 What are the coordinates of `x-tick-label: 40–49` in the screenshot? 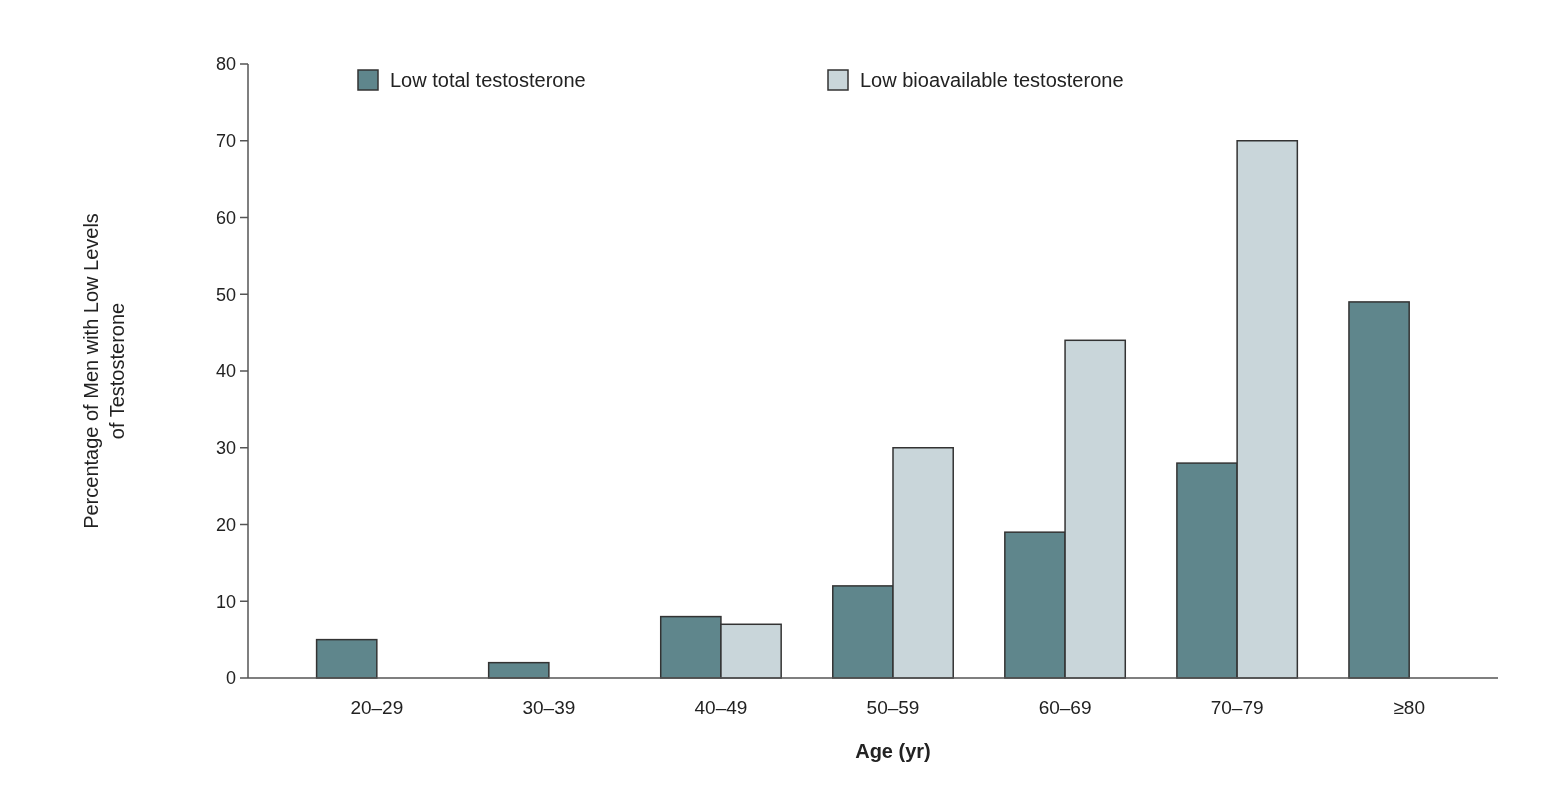 It's located at (721, 707).